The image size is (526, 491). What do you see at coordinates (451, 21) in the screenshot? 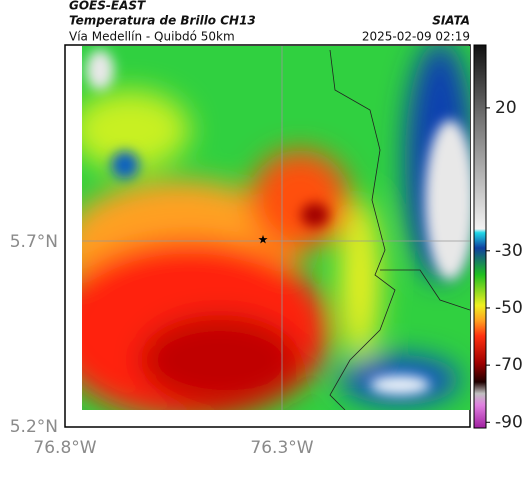
I see `source: SIATA` at bounding box center [451, 21].